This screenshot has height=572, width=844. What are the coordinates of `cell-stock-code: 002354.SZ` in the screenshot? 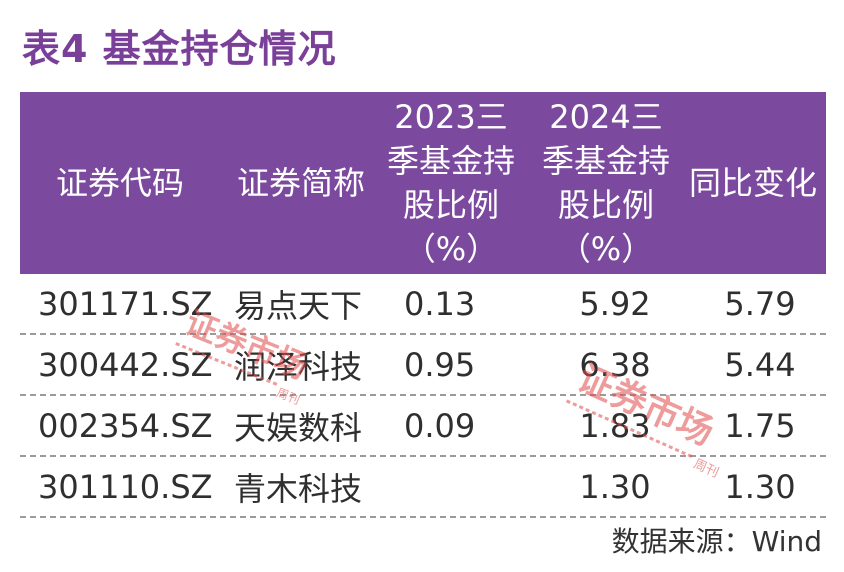 It's located at (125, 425).